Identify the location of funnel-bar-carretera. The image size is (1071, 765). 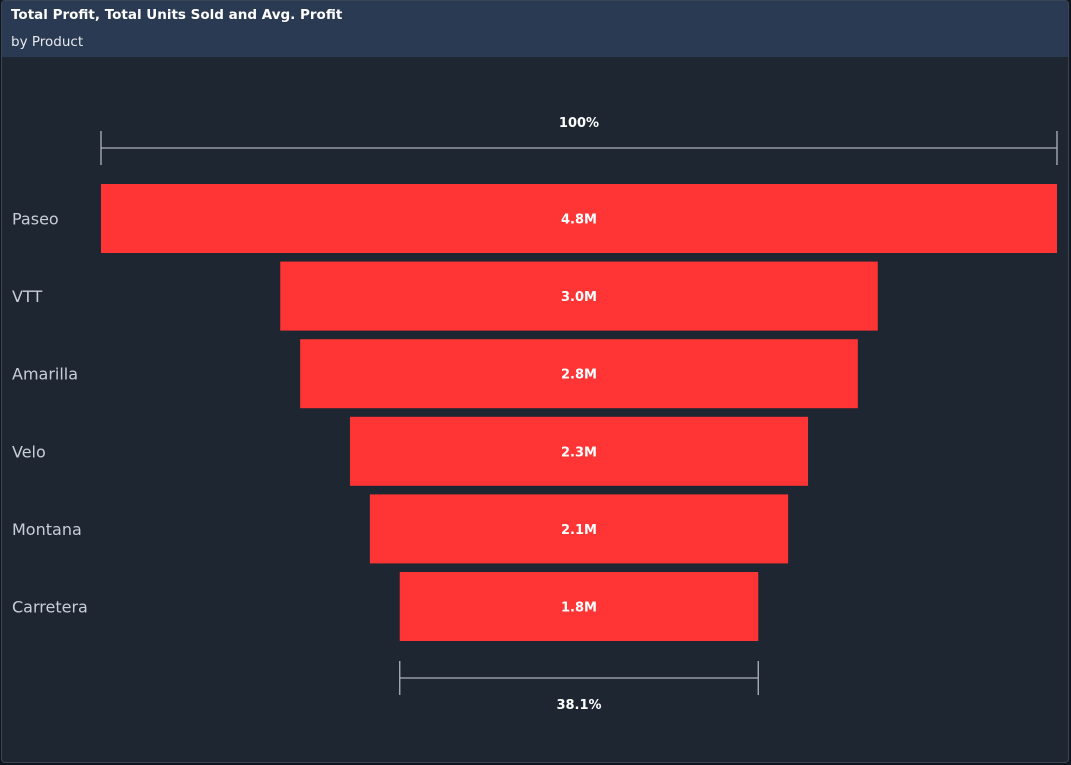
(579, 606).